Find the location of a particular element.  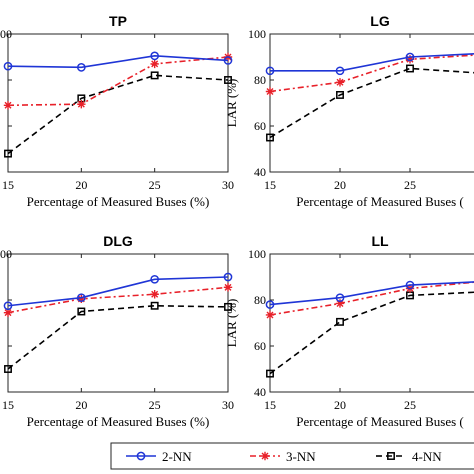

legend: 2-NN 3-NN 4-NN is located at coordinates (292, 456).